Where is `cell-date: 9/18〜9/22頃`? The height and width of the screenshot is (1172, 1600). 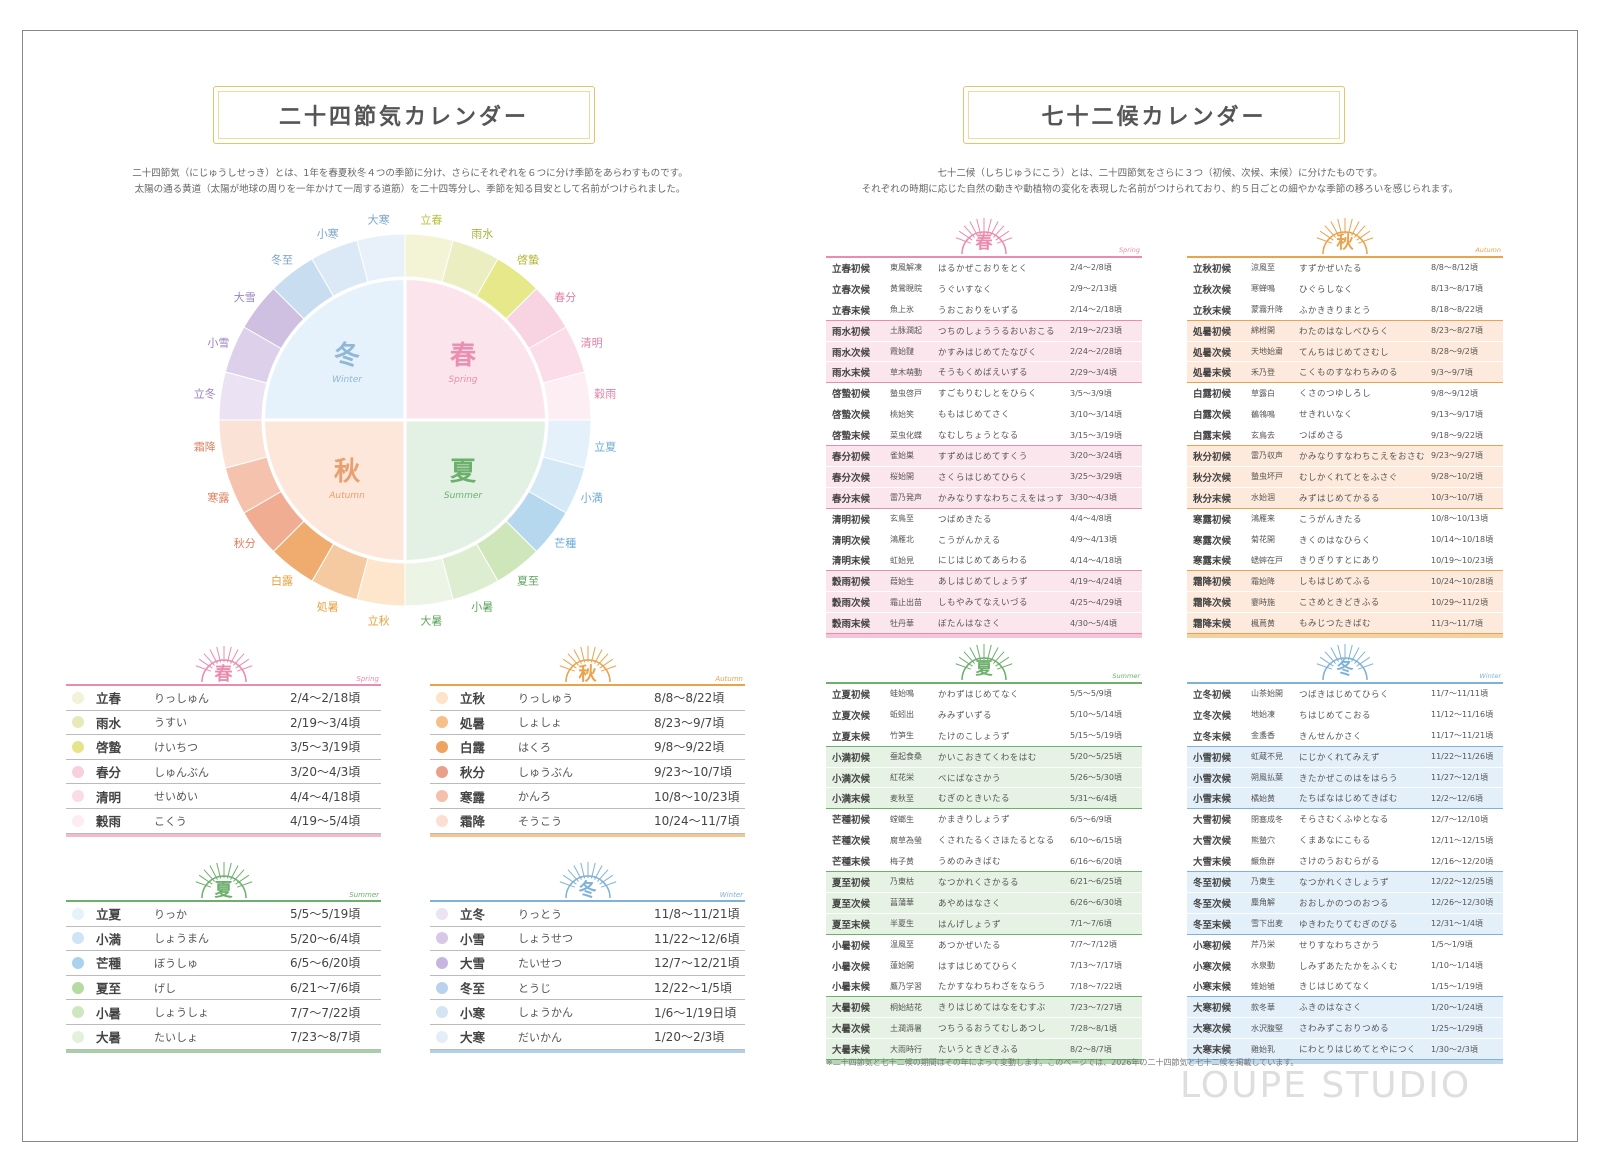
cell-date: 9/18〜9/22頃 is located at coordinates (1457, 435).